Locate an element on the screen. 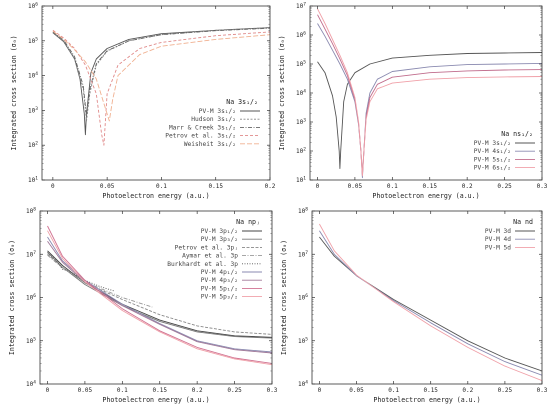 Image resolution: width=550 pixels, height=412 pixels. legend-entry-label: PV-M 4s₁/₂ is located at coordinates (492, 151).